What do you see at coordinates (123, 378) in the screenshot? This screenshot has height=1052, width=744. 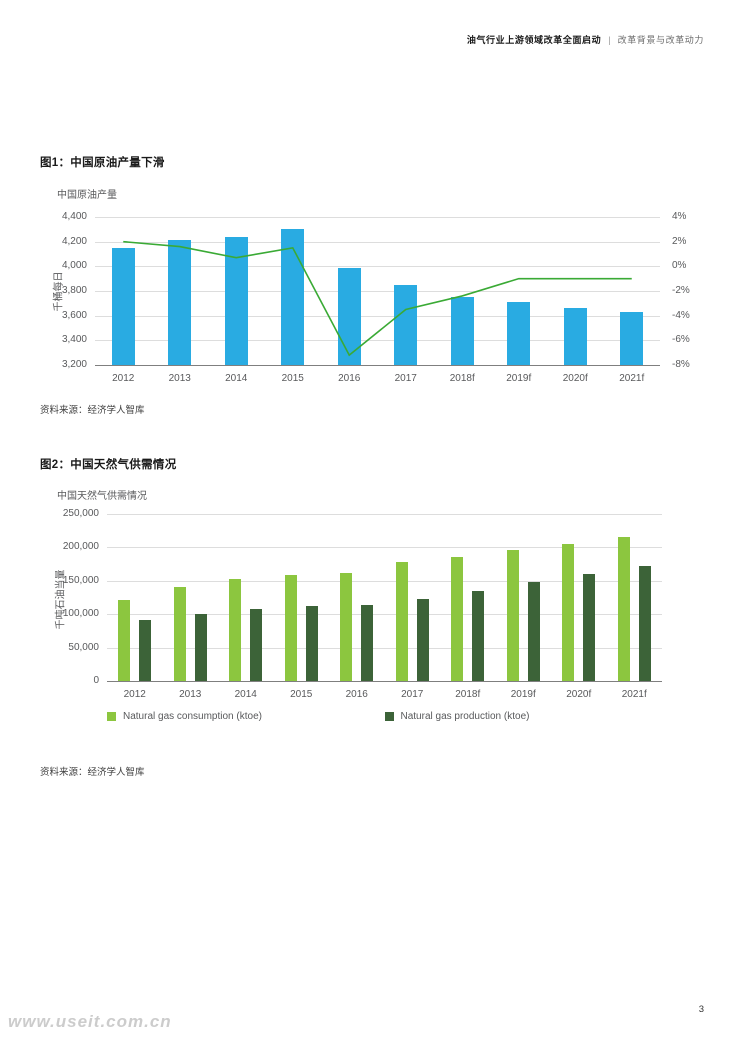 I see `x-axis-tick-label: 2012` at bounding box center [123, 378].